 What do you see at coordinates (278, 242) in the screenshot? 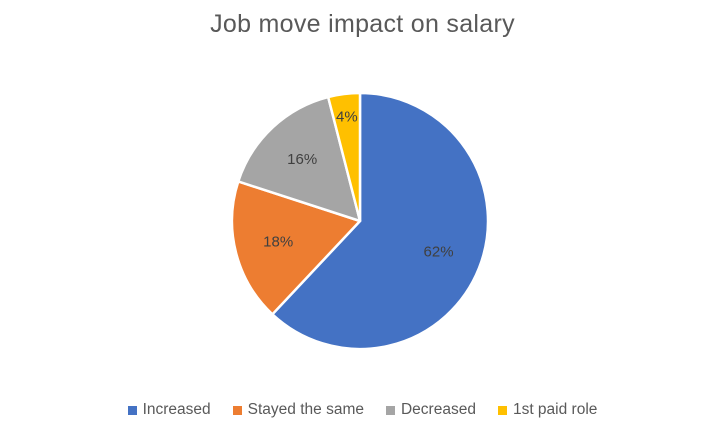
I see `data-label-stayed-the-same: 18%` at bounding box center [278, 242].